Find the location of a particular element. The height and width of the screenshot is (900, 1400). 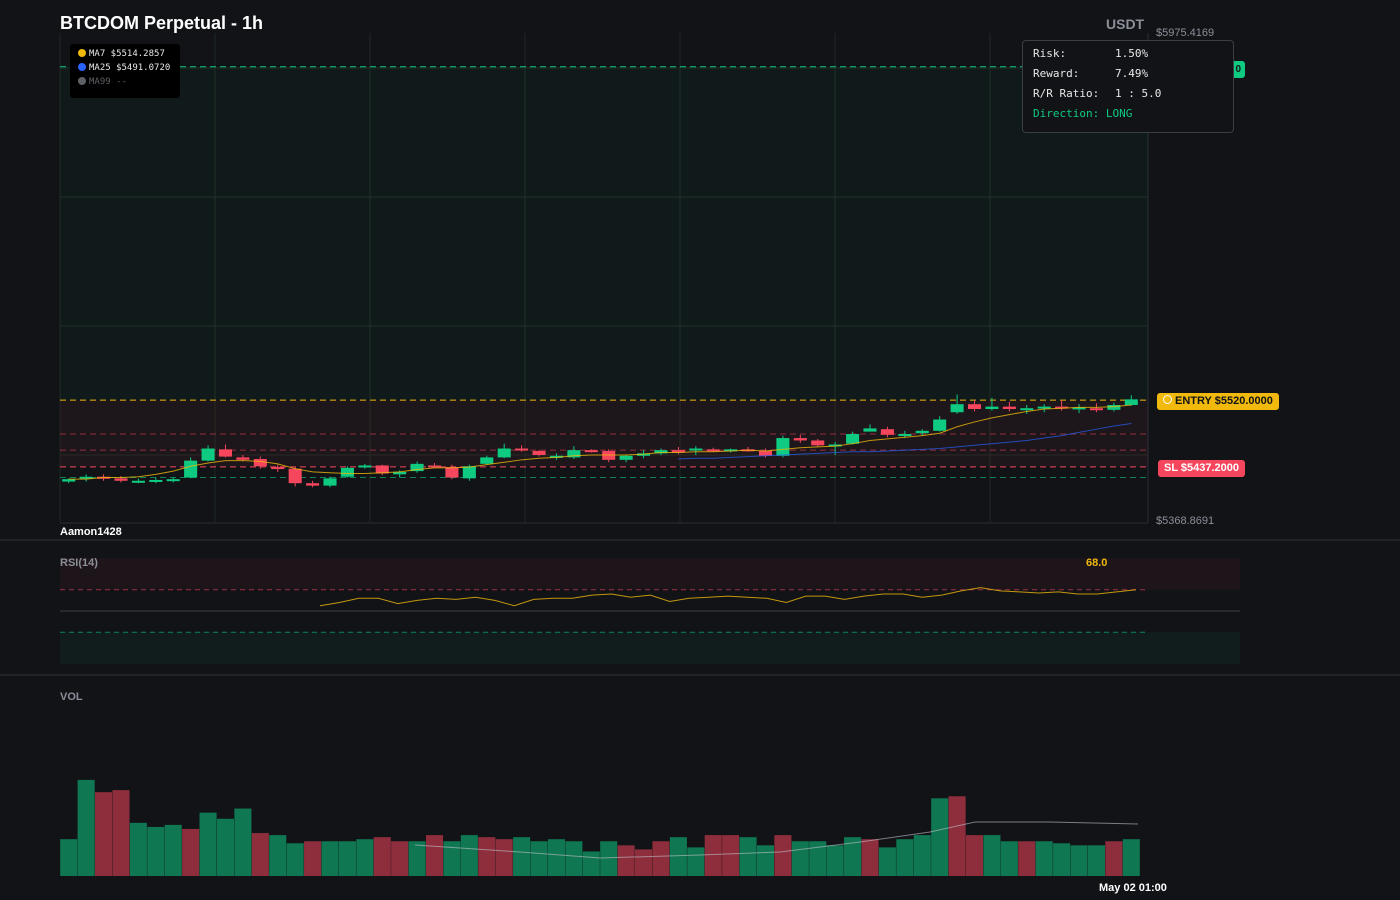

ma7-legend-item: MA7 $5514.2857 is located at coordinates (121, 54).